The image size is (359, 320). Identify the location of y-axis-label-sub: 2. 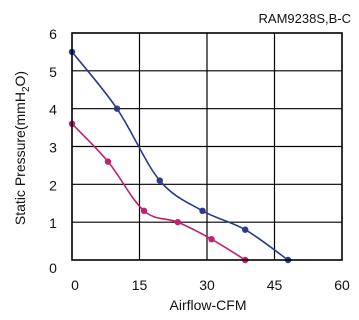
(26, 89).